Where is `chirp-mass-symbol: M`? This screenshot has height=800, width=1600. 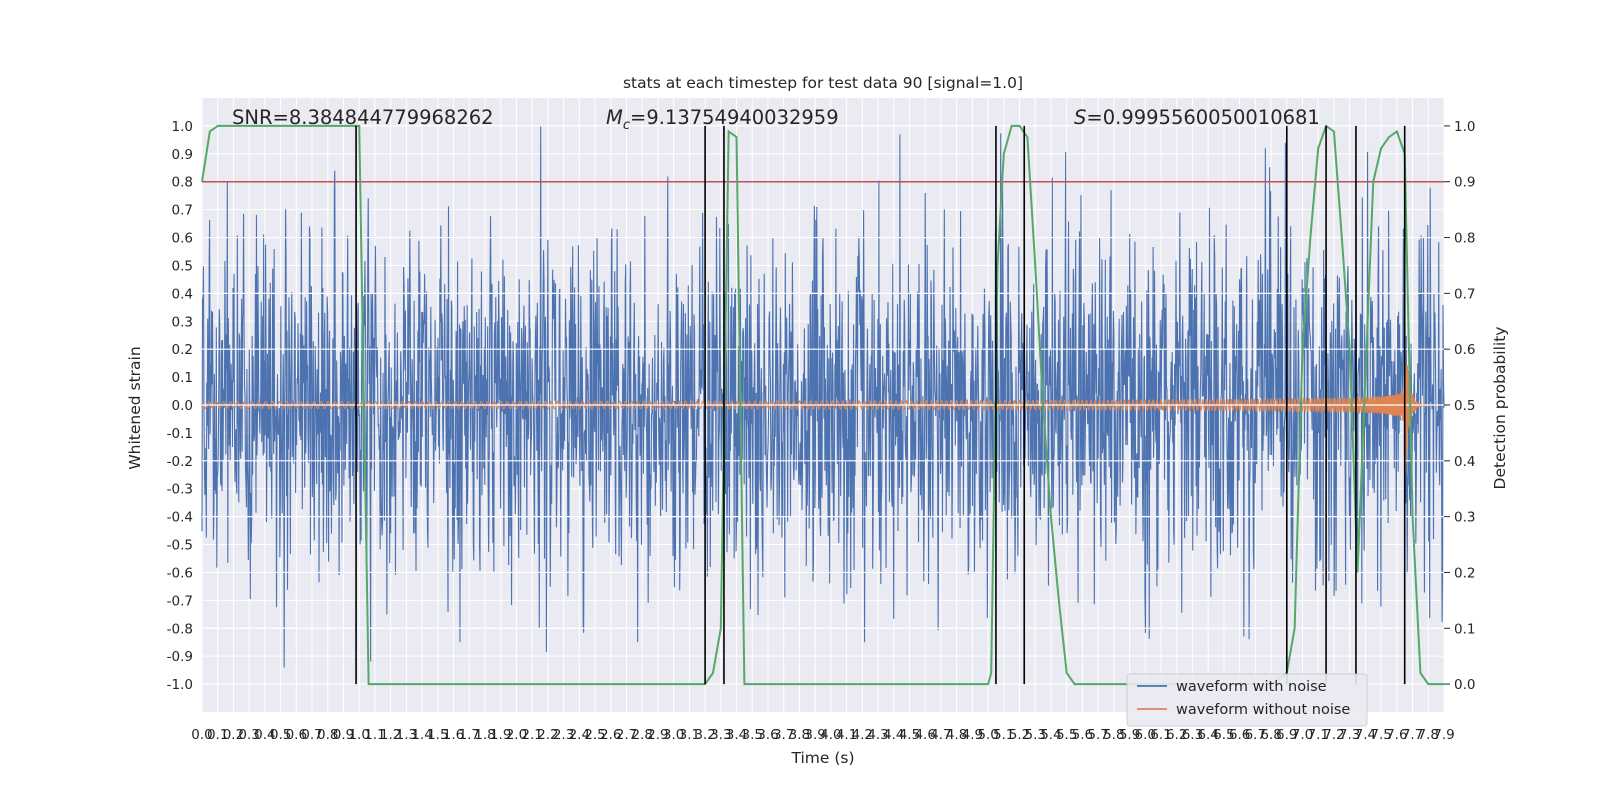
chirp-mass-symbol: M is located at coordinates (614, 117).